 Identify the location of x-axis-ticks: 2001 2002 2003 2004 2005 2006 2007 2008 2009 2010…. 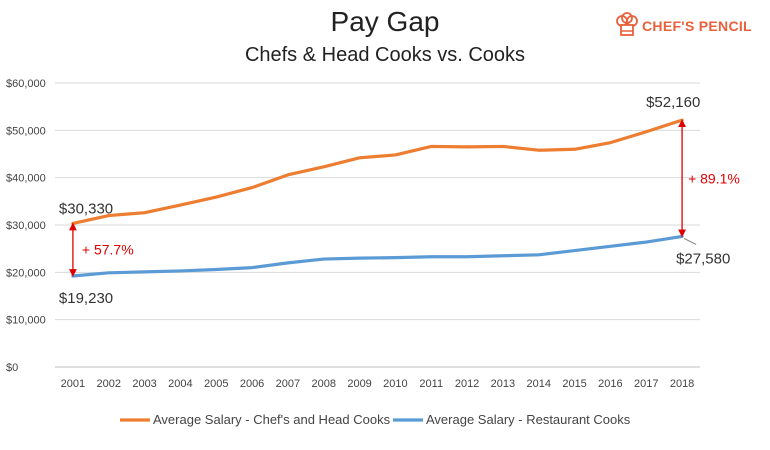
(378, 384).